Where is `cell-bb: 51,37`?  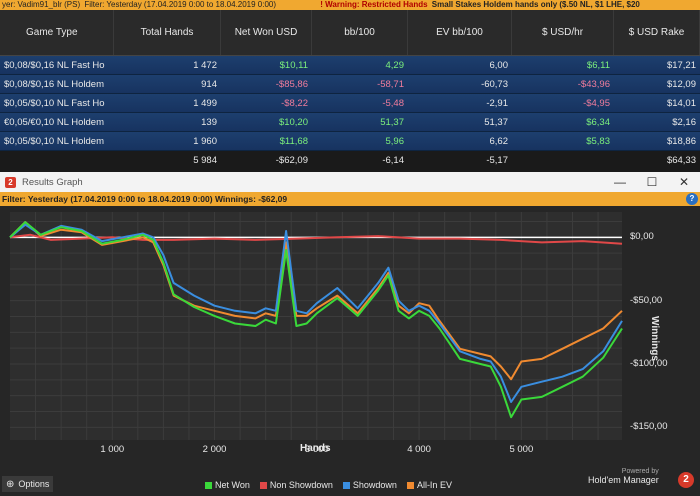 cell-bb: 51,37 is located at coordinates (392, 122).